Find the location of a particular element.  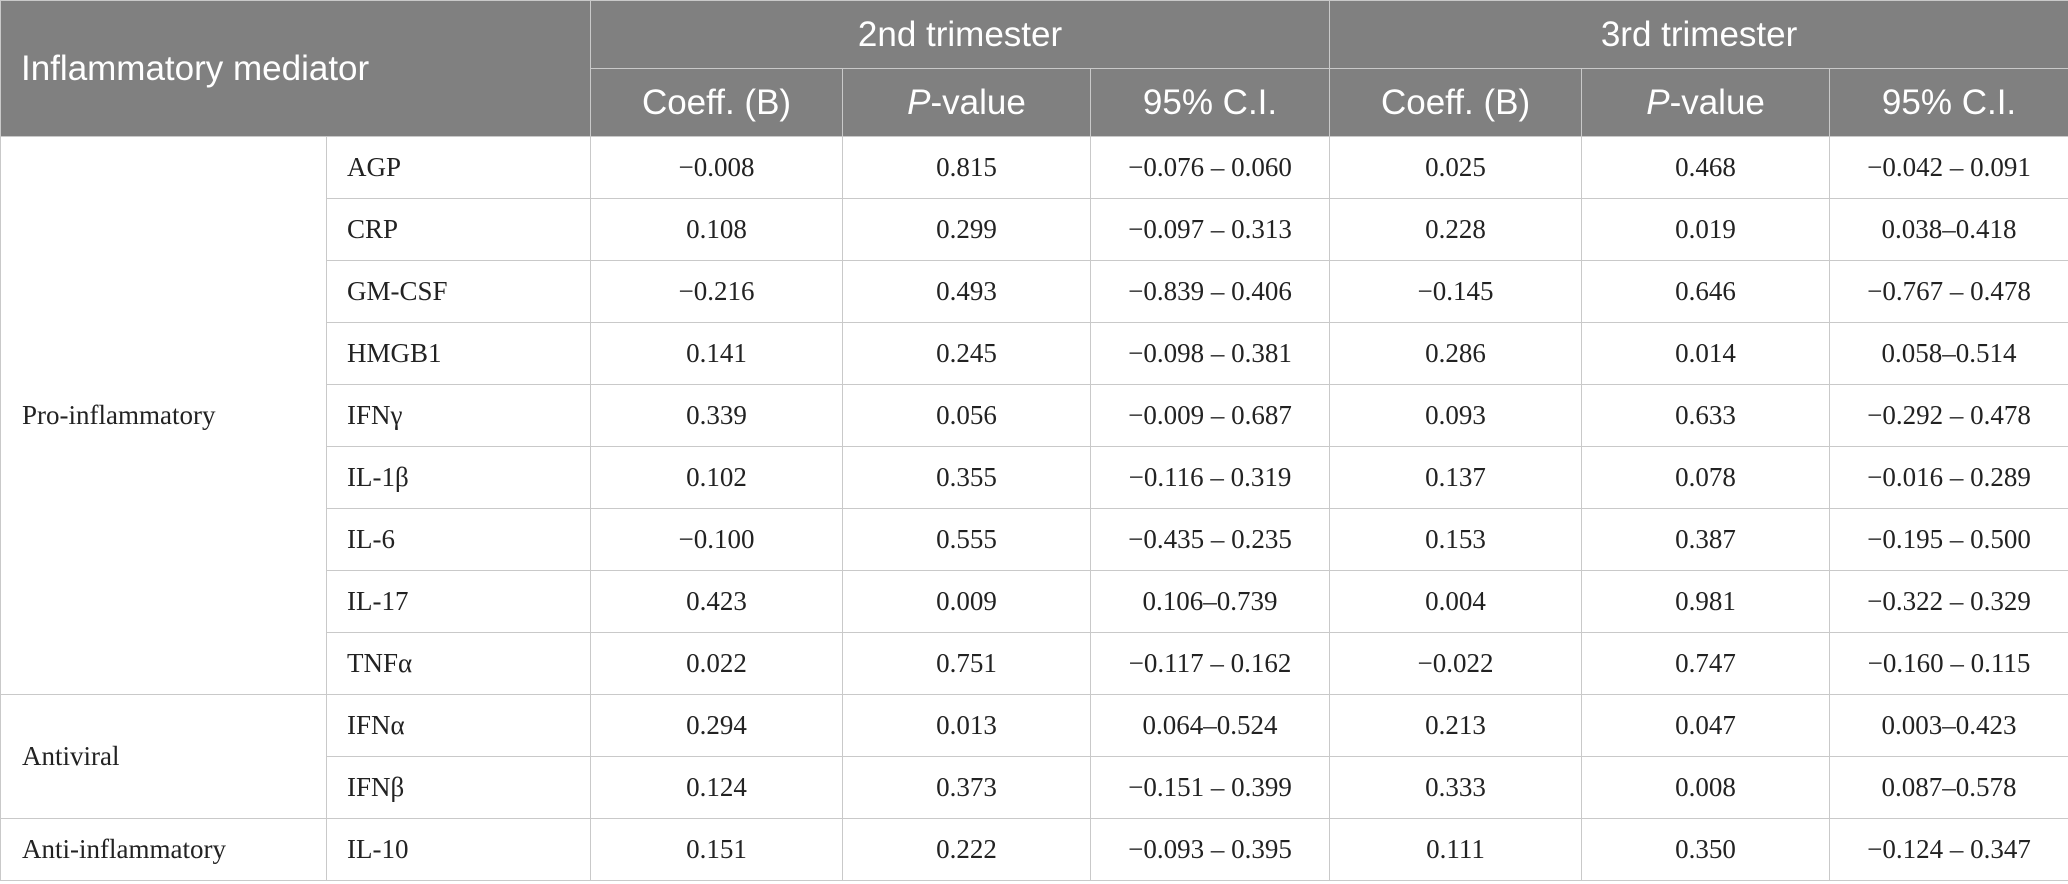

mediator-cell: IFNβ is located at coordinates (458, 787).